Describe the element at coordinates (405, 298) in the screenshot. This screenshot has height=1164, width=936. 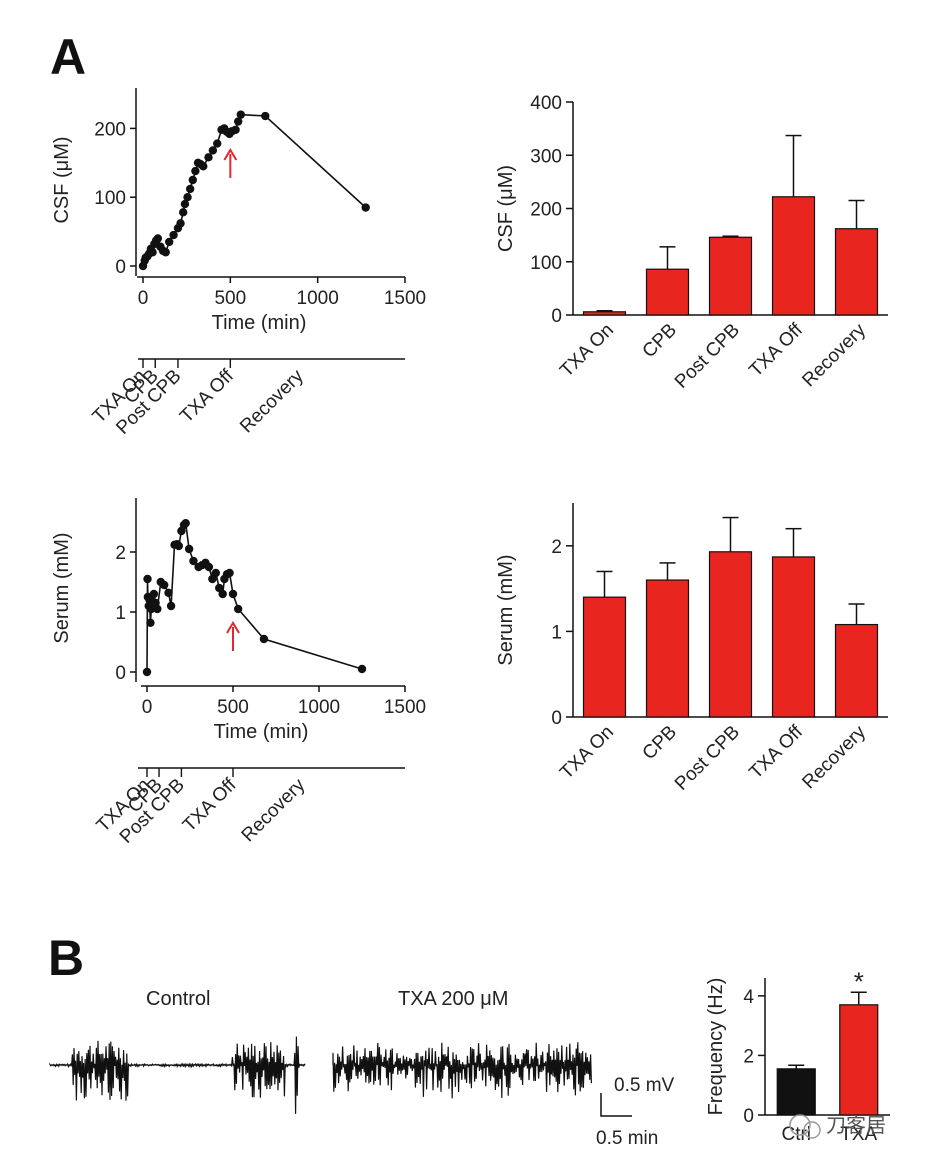
I see `x-tick-label: 1500` at that location.